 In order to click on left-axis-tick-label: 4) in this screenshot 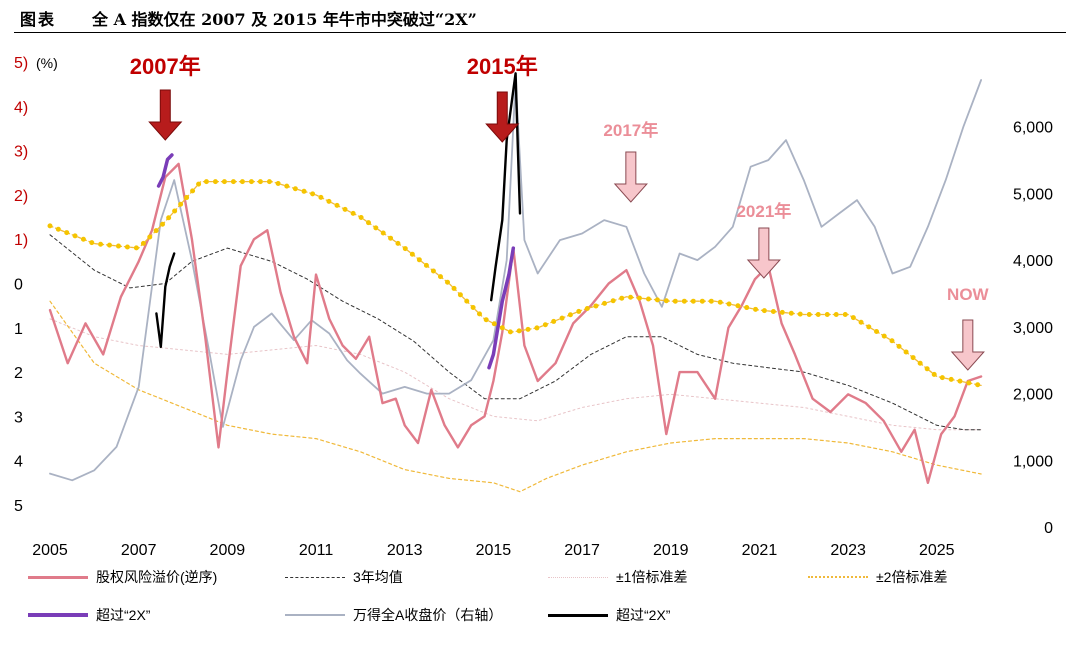, I will do `click(21, 107)`.